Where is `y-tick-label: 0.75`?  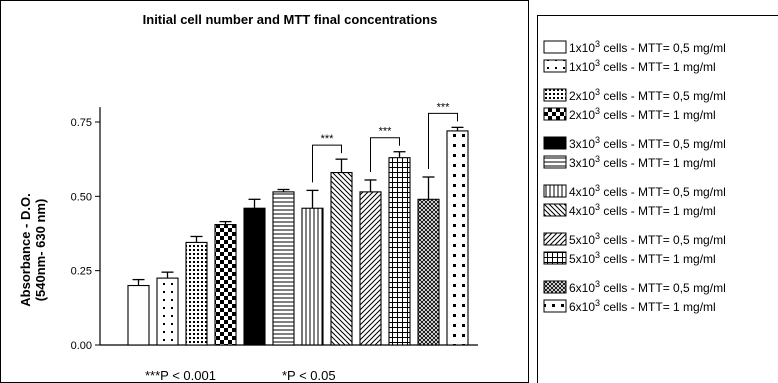
y-tick-label: 0.75 is located at coordinates (81, 123).